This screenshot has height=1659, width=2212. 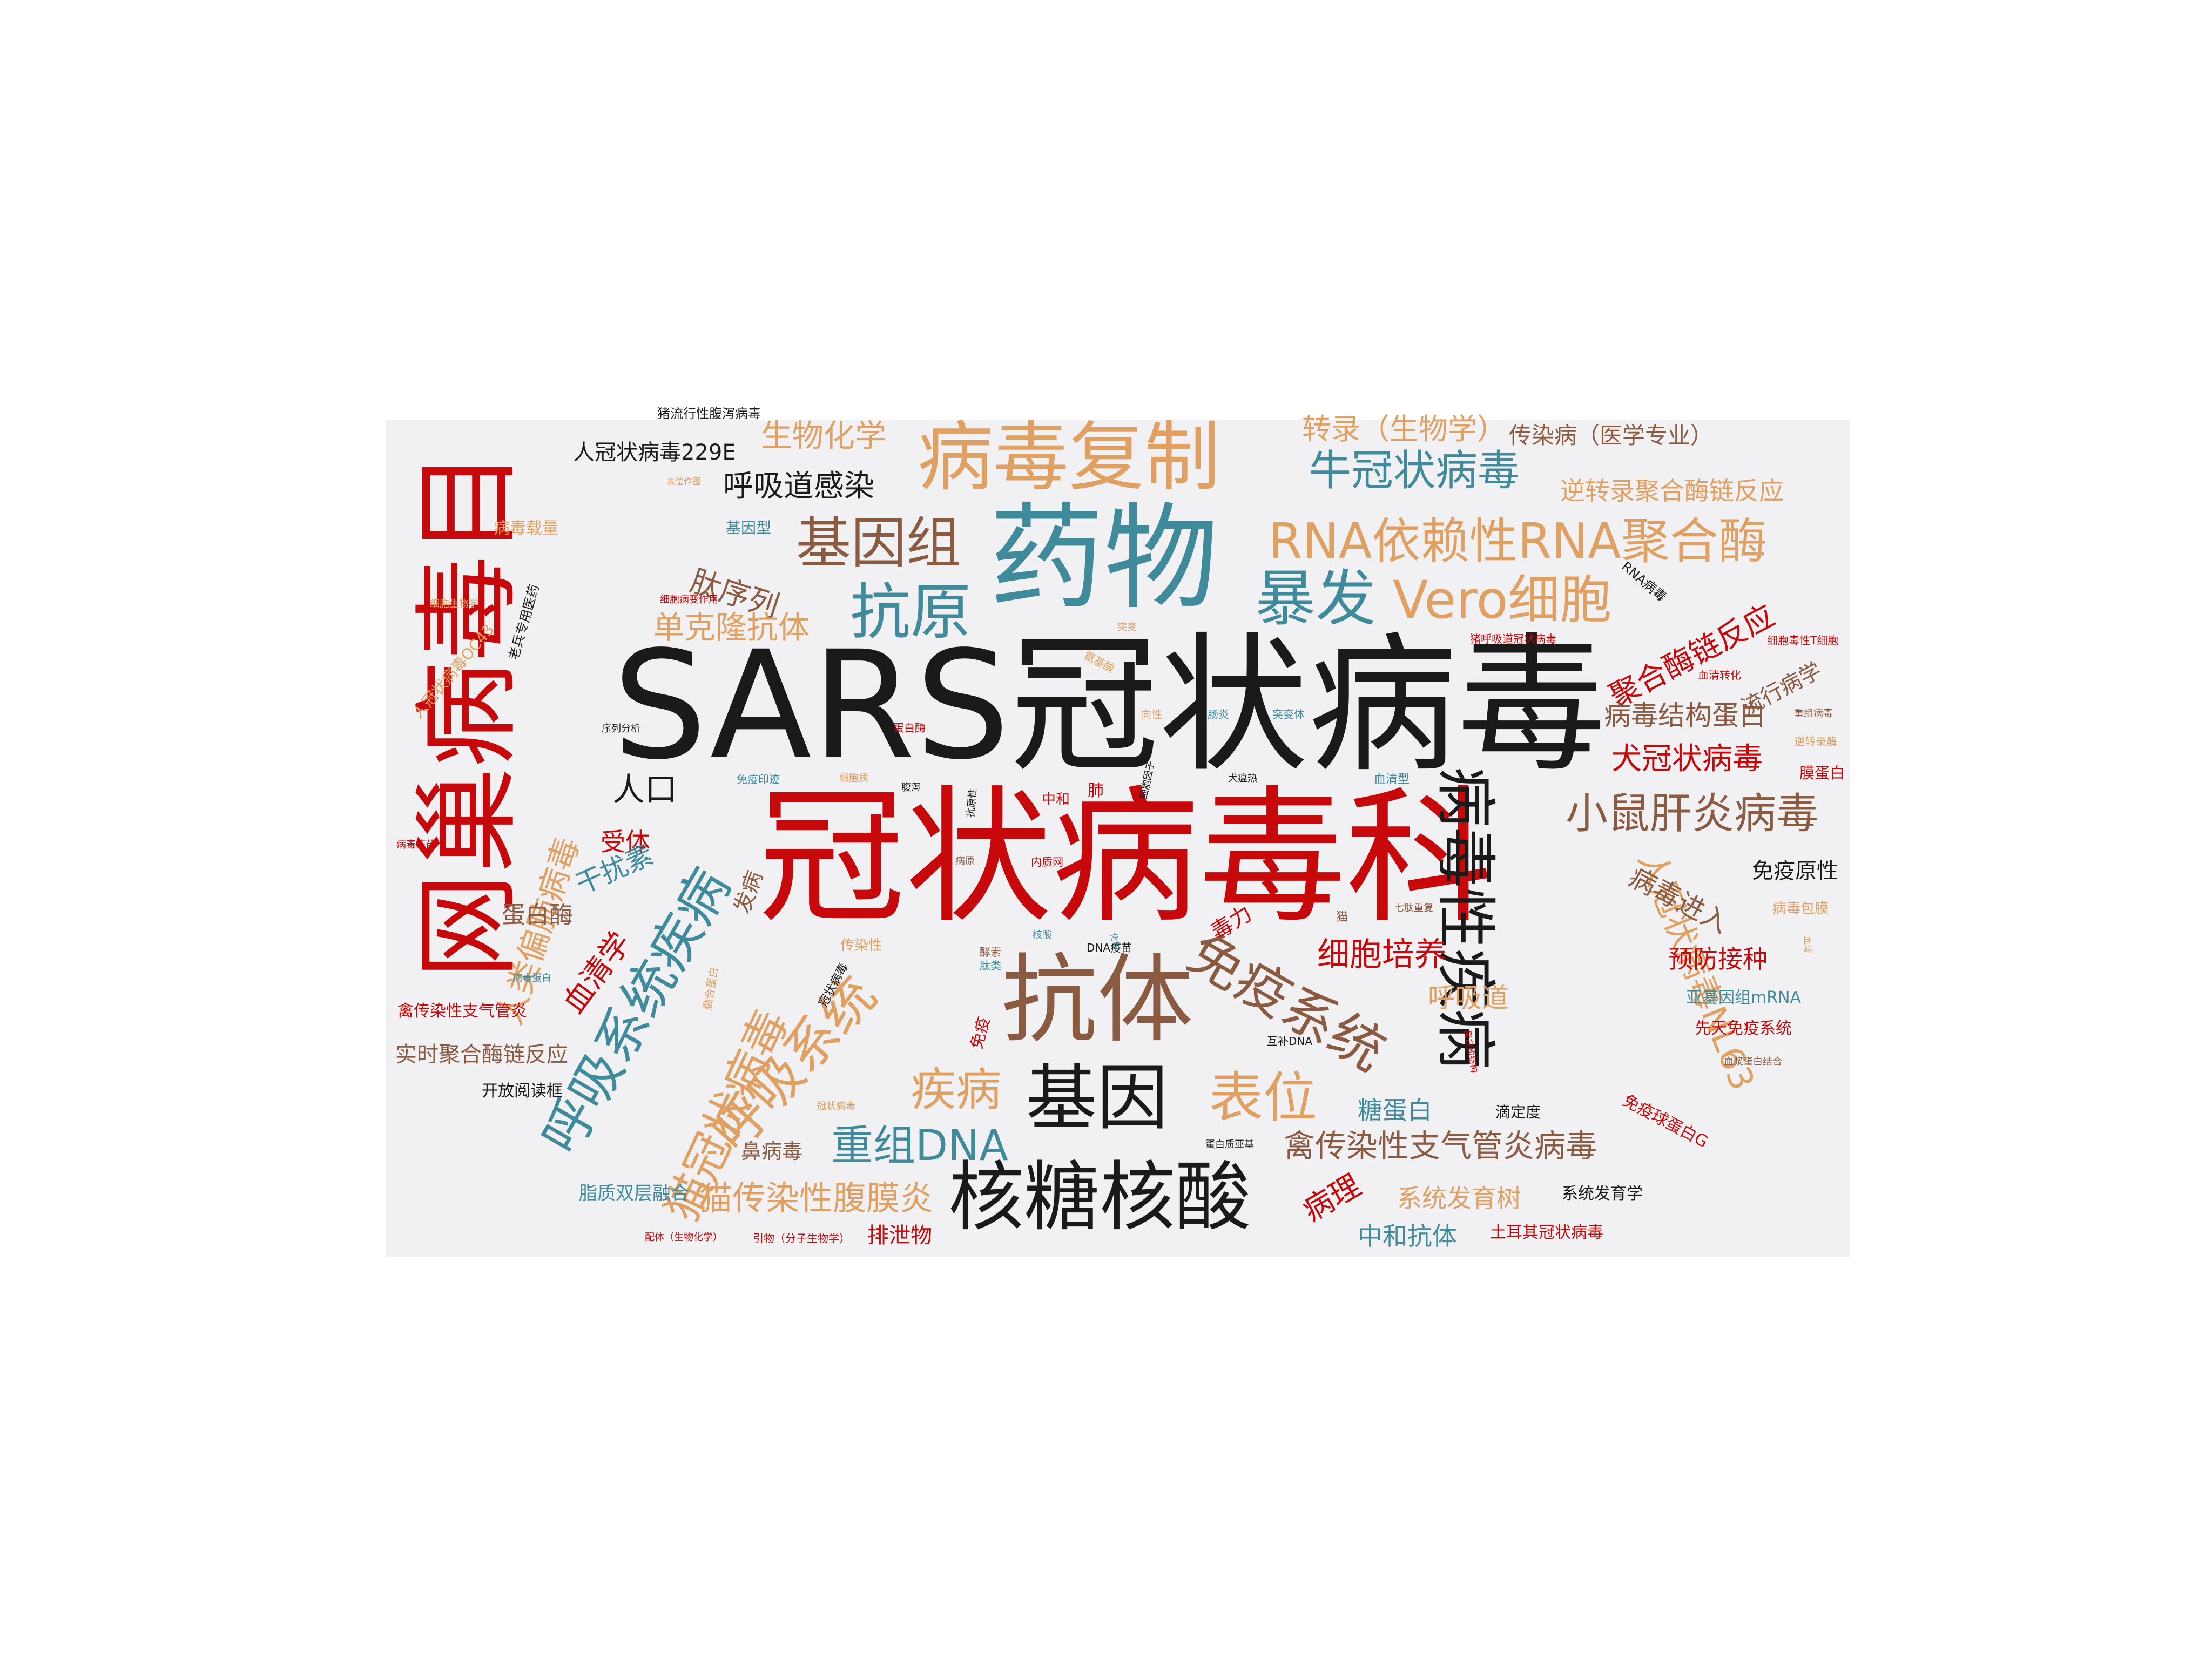 What do you see at coordinates (462, 1011) in the screenshot?
I see `word-avian-infectious-bronchitis: 禽传染性支气管炎` at bounding box center [462, 1011].